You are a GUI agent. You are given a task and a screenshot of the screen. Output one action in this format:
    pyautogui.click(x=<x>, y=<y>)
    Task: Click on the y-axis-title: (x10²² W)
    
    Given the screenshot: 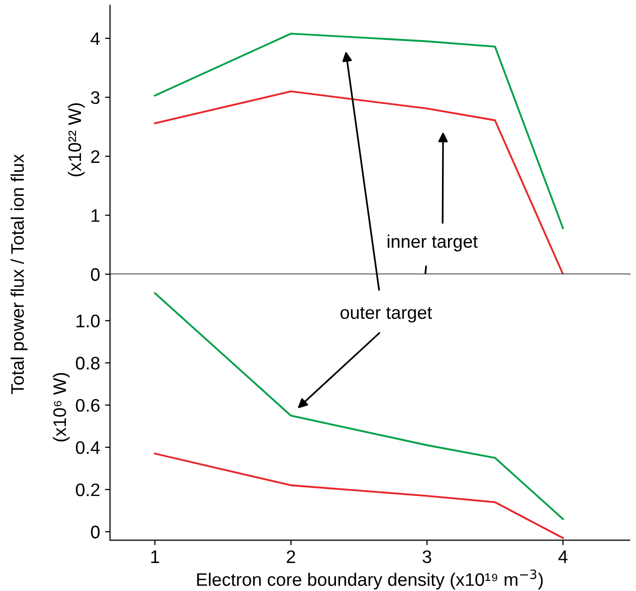 What is the action you would take?
    pyautogui.click(x=76, y=139)
    